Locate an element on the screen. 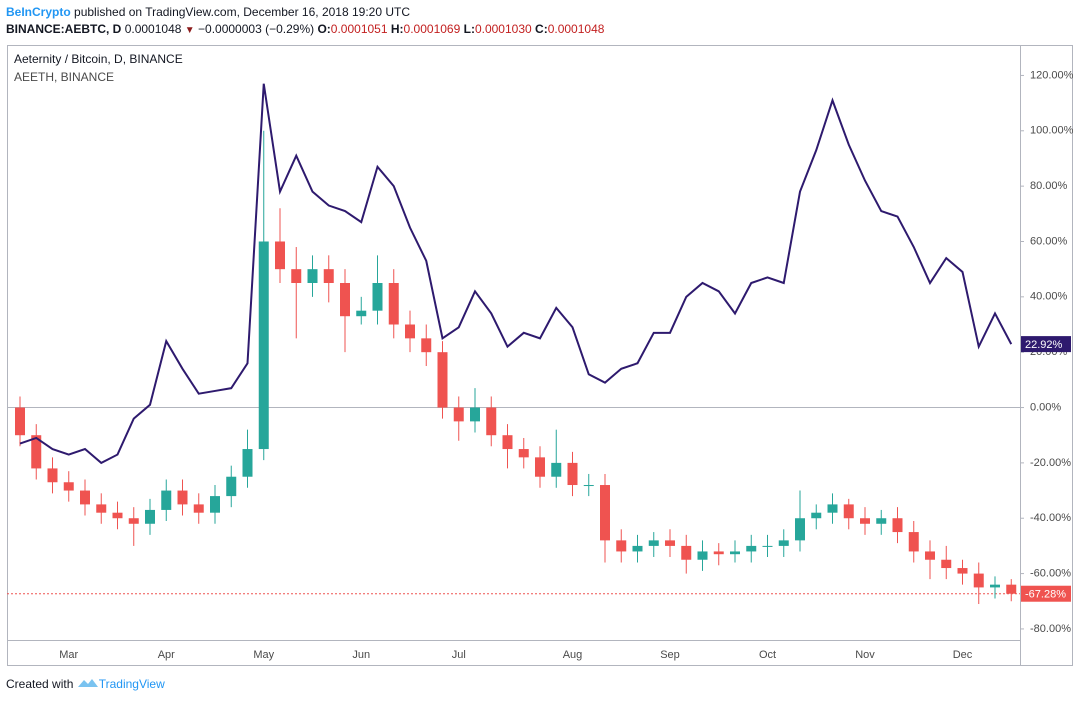 This screenshot has height=702, width=1082. x-tick-label: Aug is located at coordinates (573, 655).